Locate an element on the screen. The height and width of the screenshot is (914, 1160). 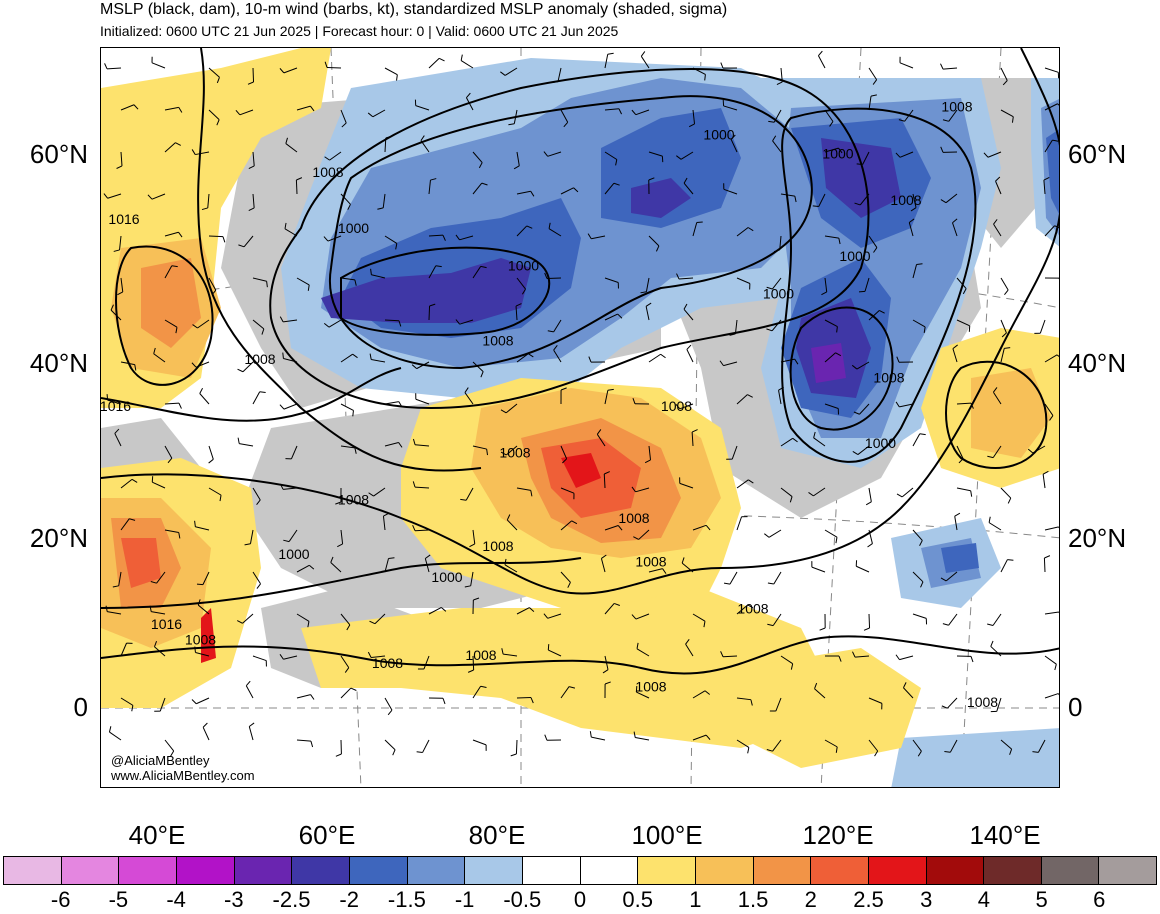
lat-label-right-60: 60°N is located at coordinates (1097, 154).